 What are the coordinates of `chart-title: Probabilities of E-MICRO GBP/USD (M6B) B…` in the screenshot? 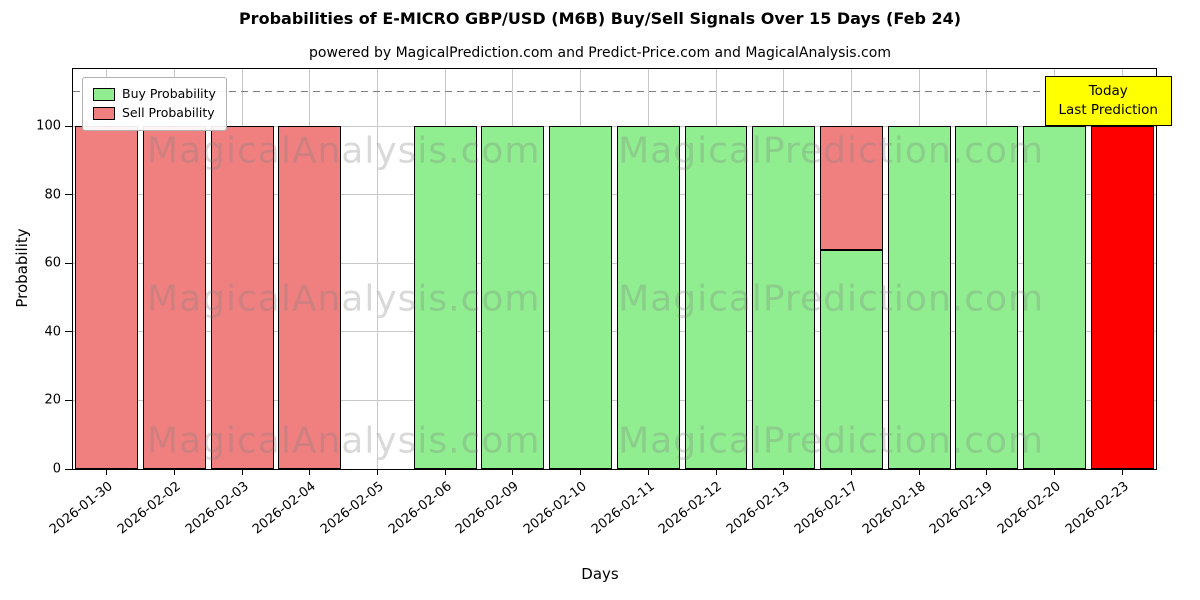 It's located at (600, 18).